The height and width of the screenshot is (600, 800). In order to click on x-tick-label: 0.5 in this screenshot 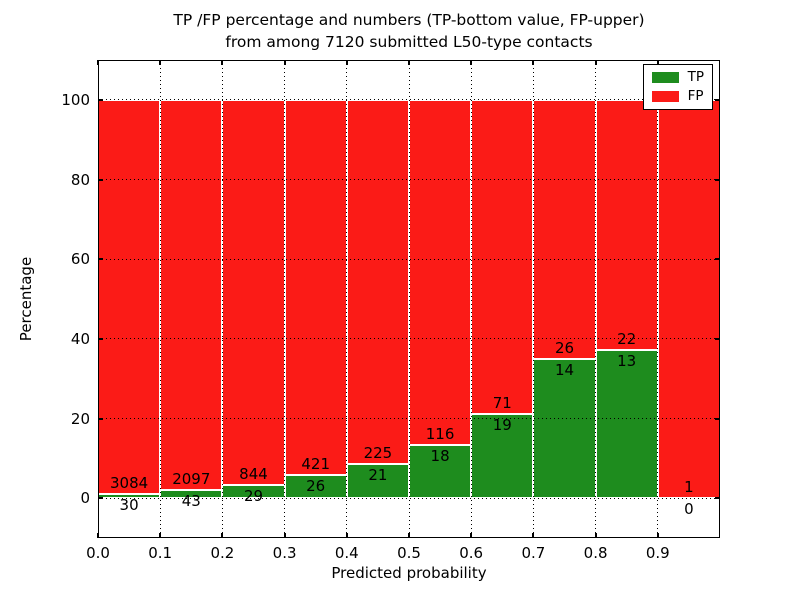, I will do `click(409, 553)`.